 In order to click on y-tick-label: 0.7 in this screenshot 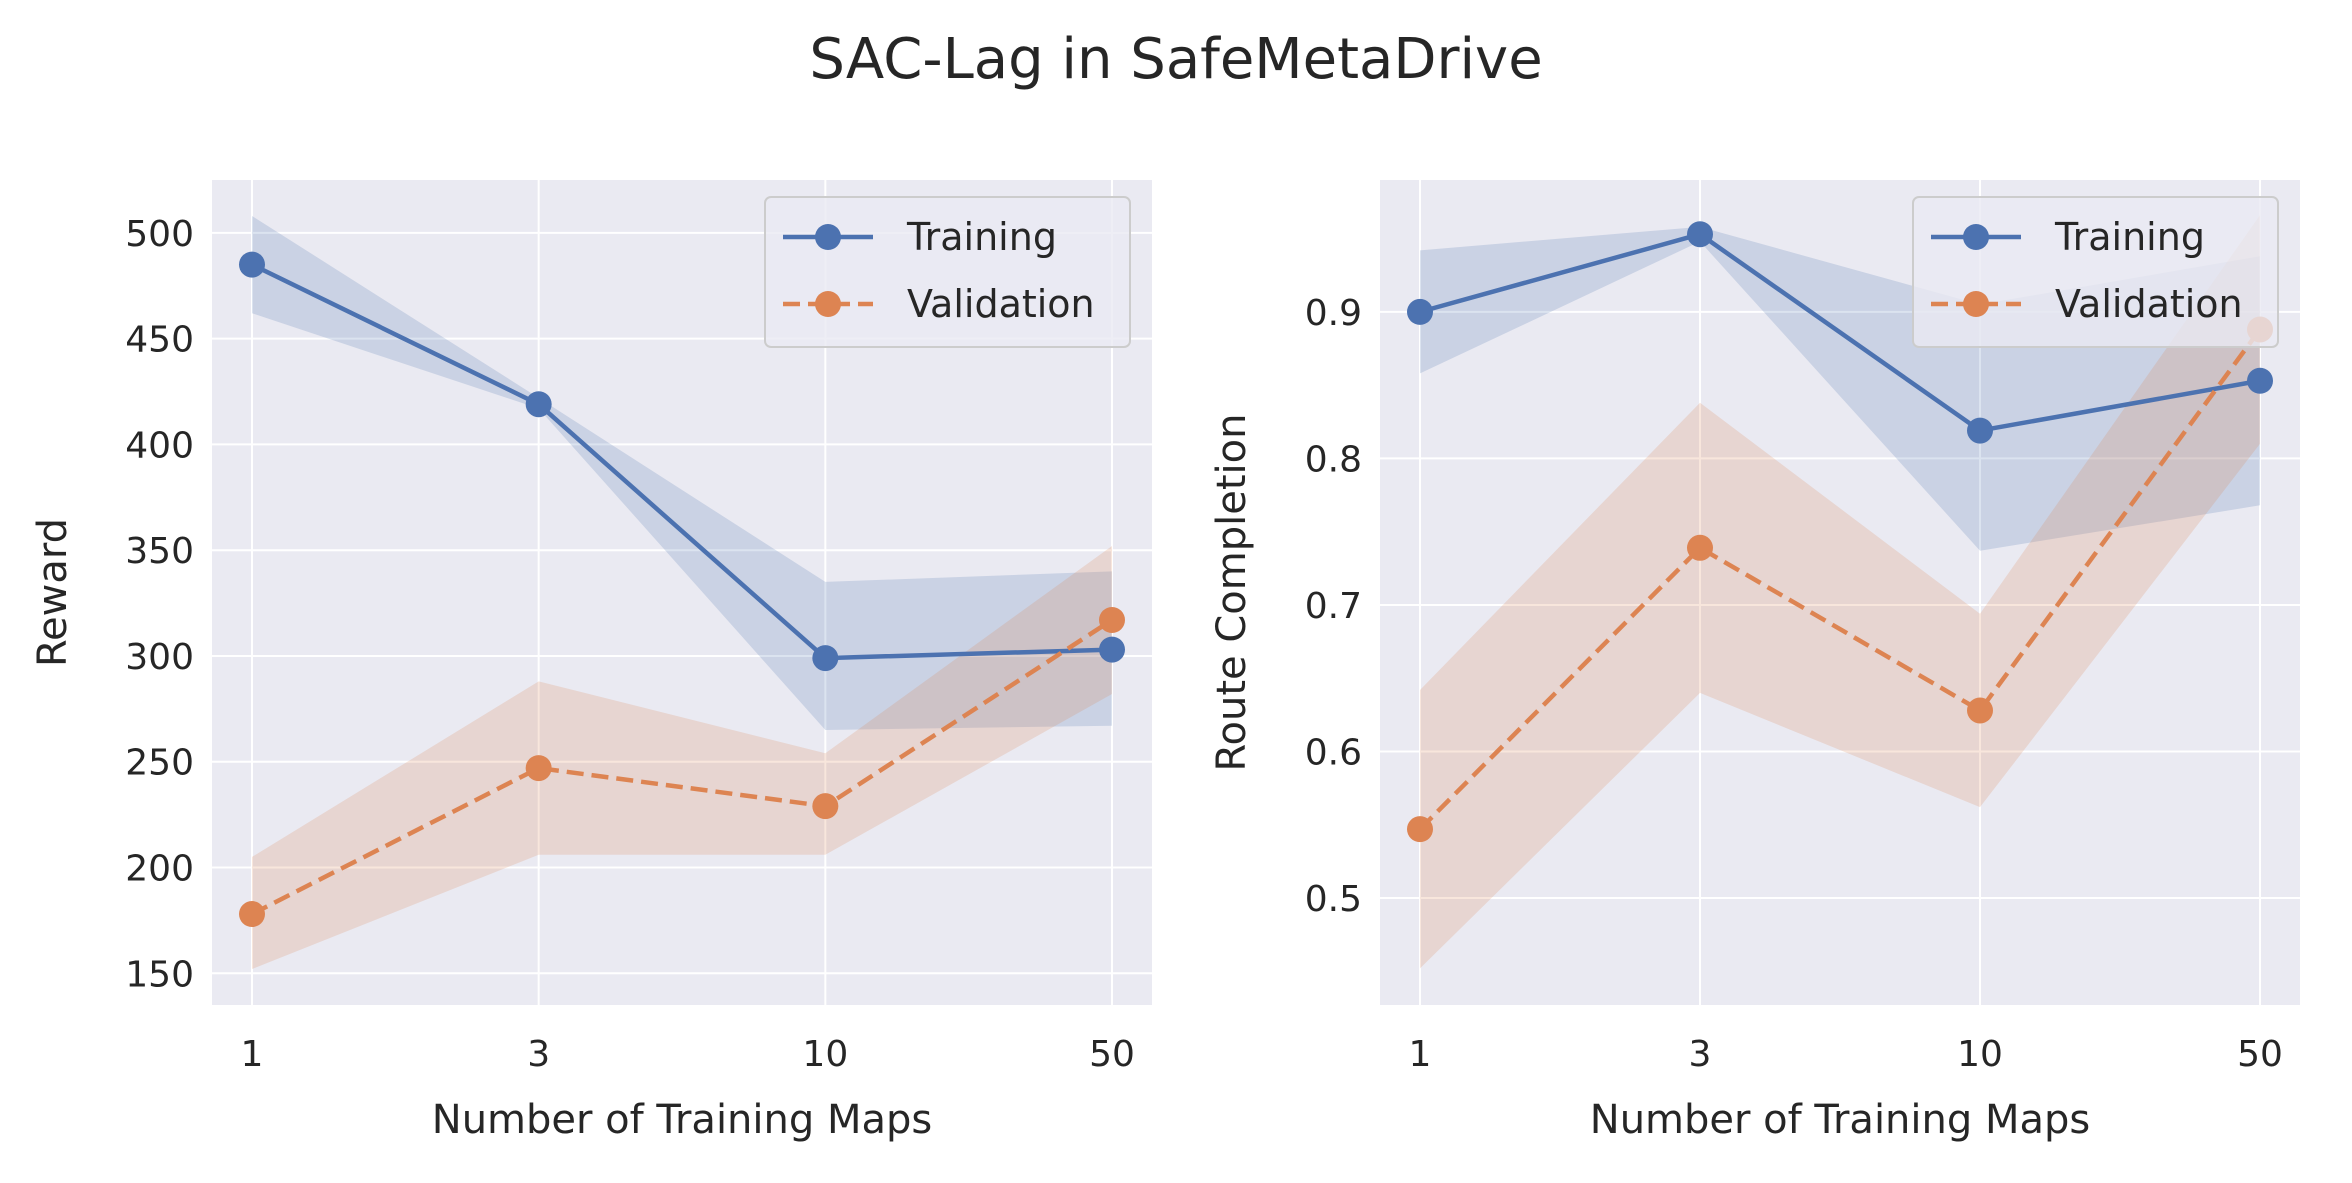, I will do `click(1333, 606)`.